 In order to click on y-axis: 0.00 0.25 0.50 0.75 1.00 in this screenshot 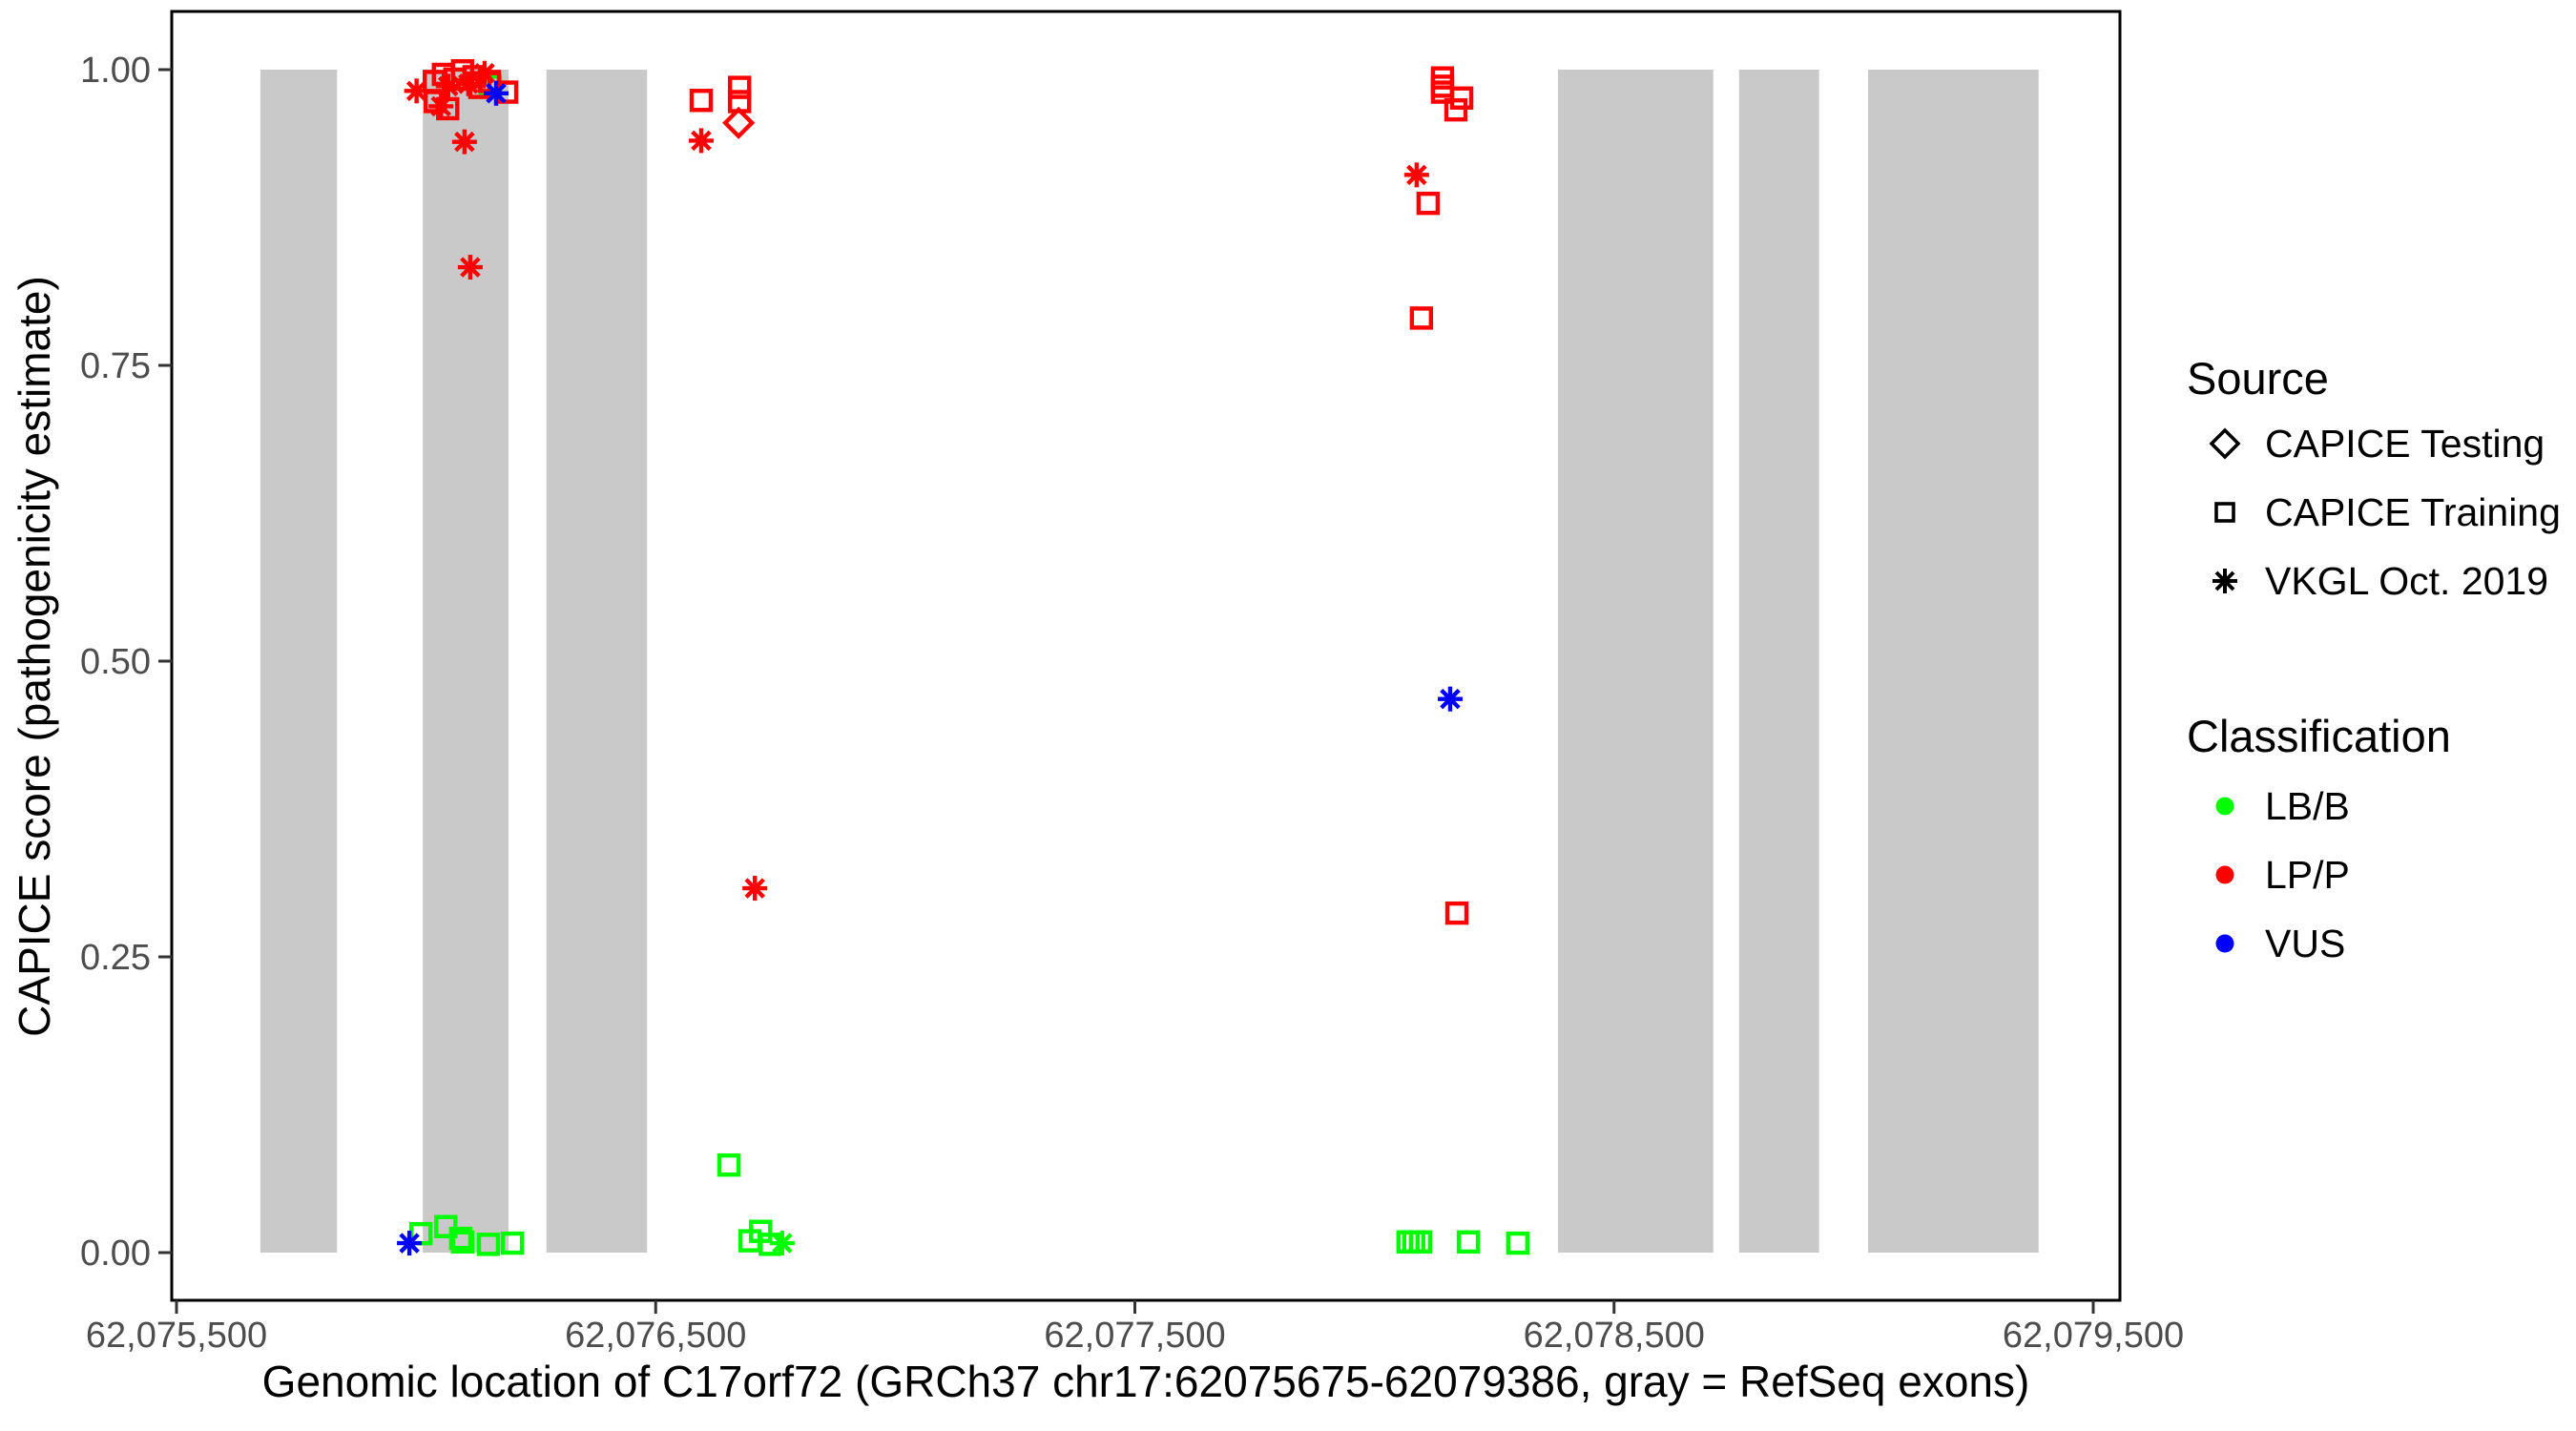, I will do `click(126, 662)`.